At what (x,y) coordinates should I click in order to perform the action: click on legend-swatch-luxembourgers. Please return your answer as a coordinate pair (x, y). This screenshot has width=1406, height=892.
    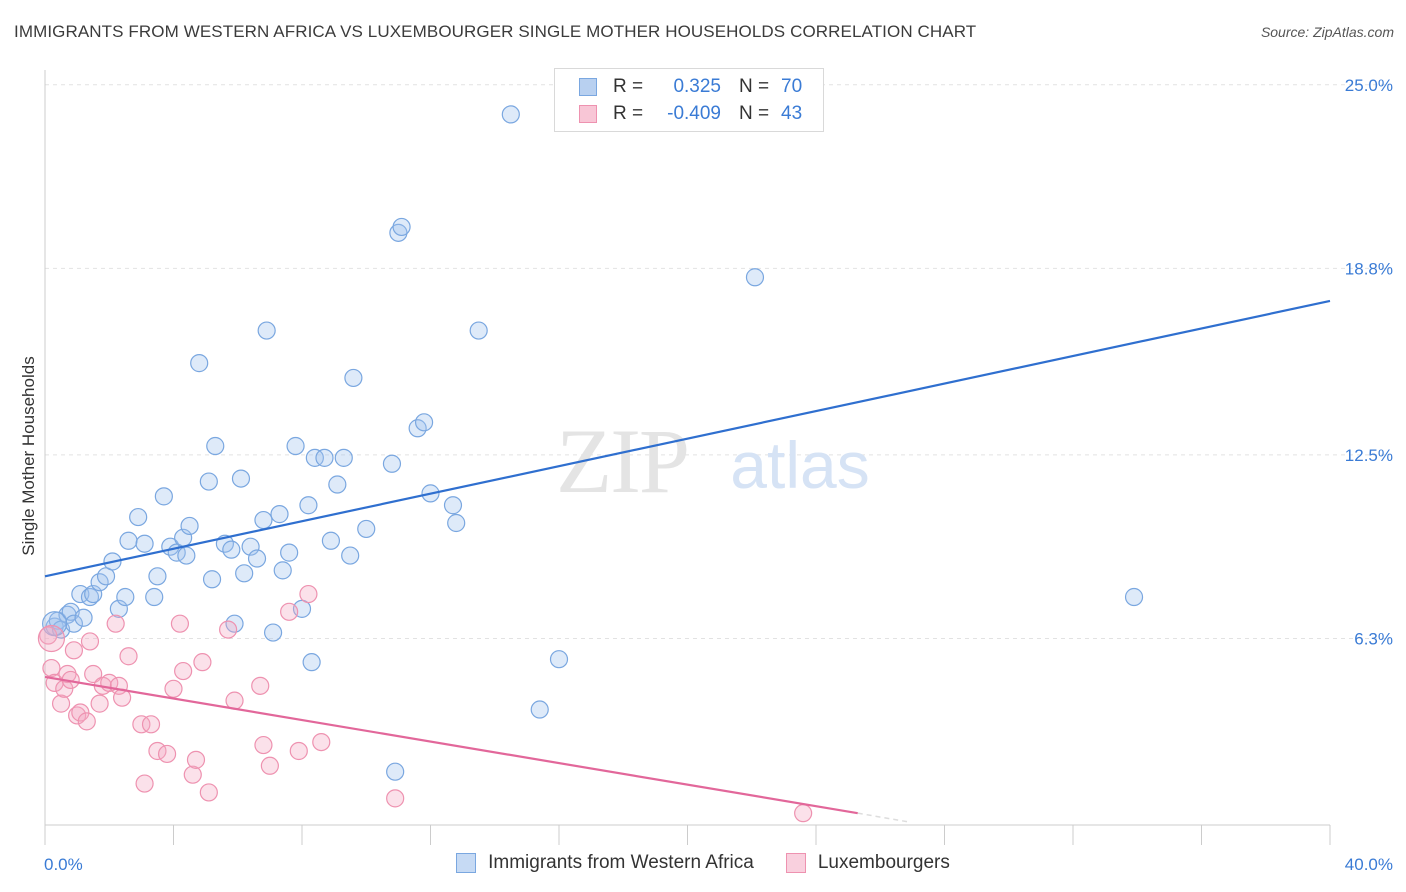
    Looking at the image, I should click on (795, 863).